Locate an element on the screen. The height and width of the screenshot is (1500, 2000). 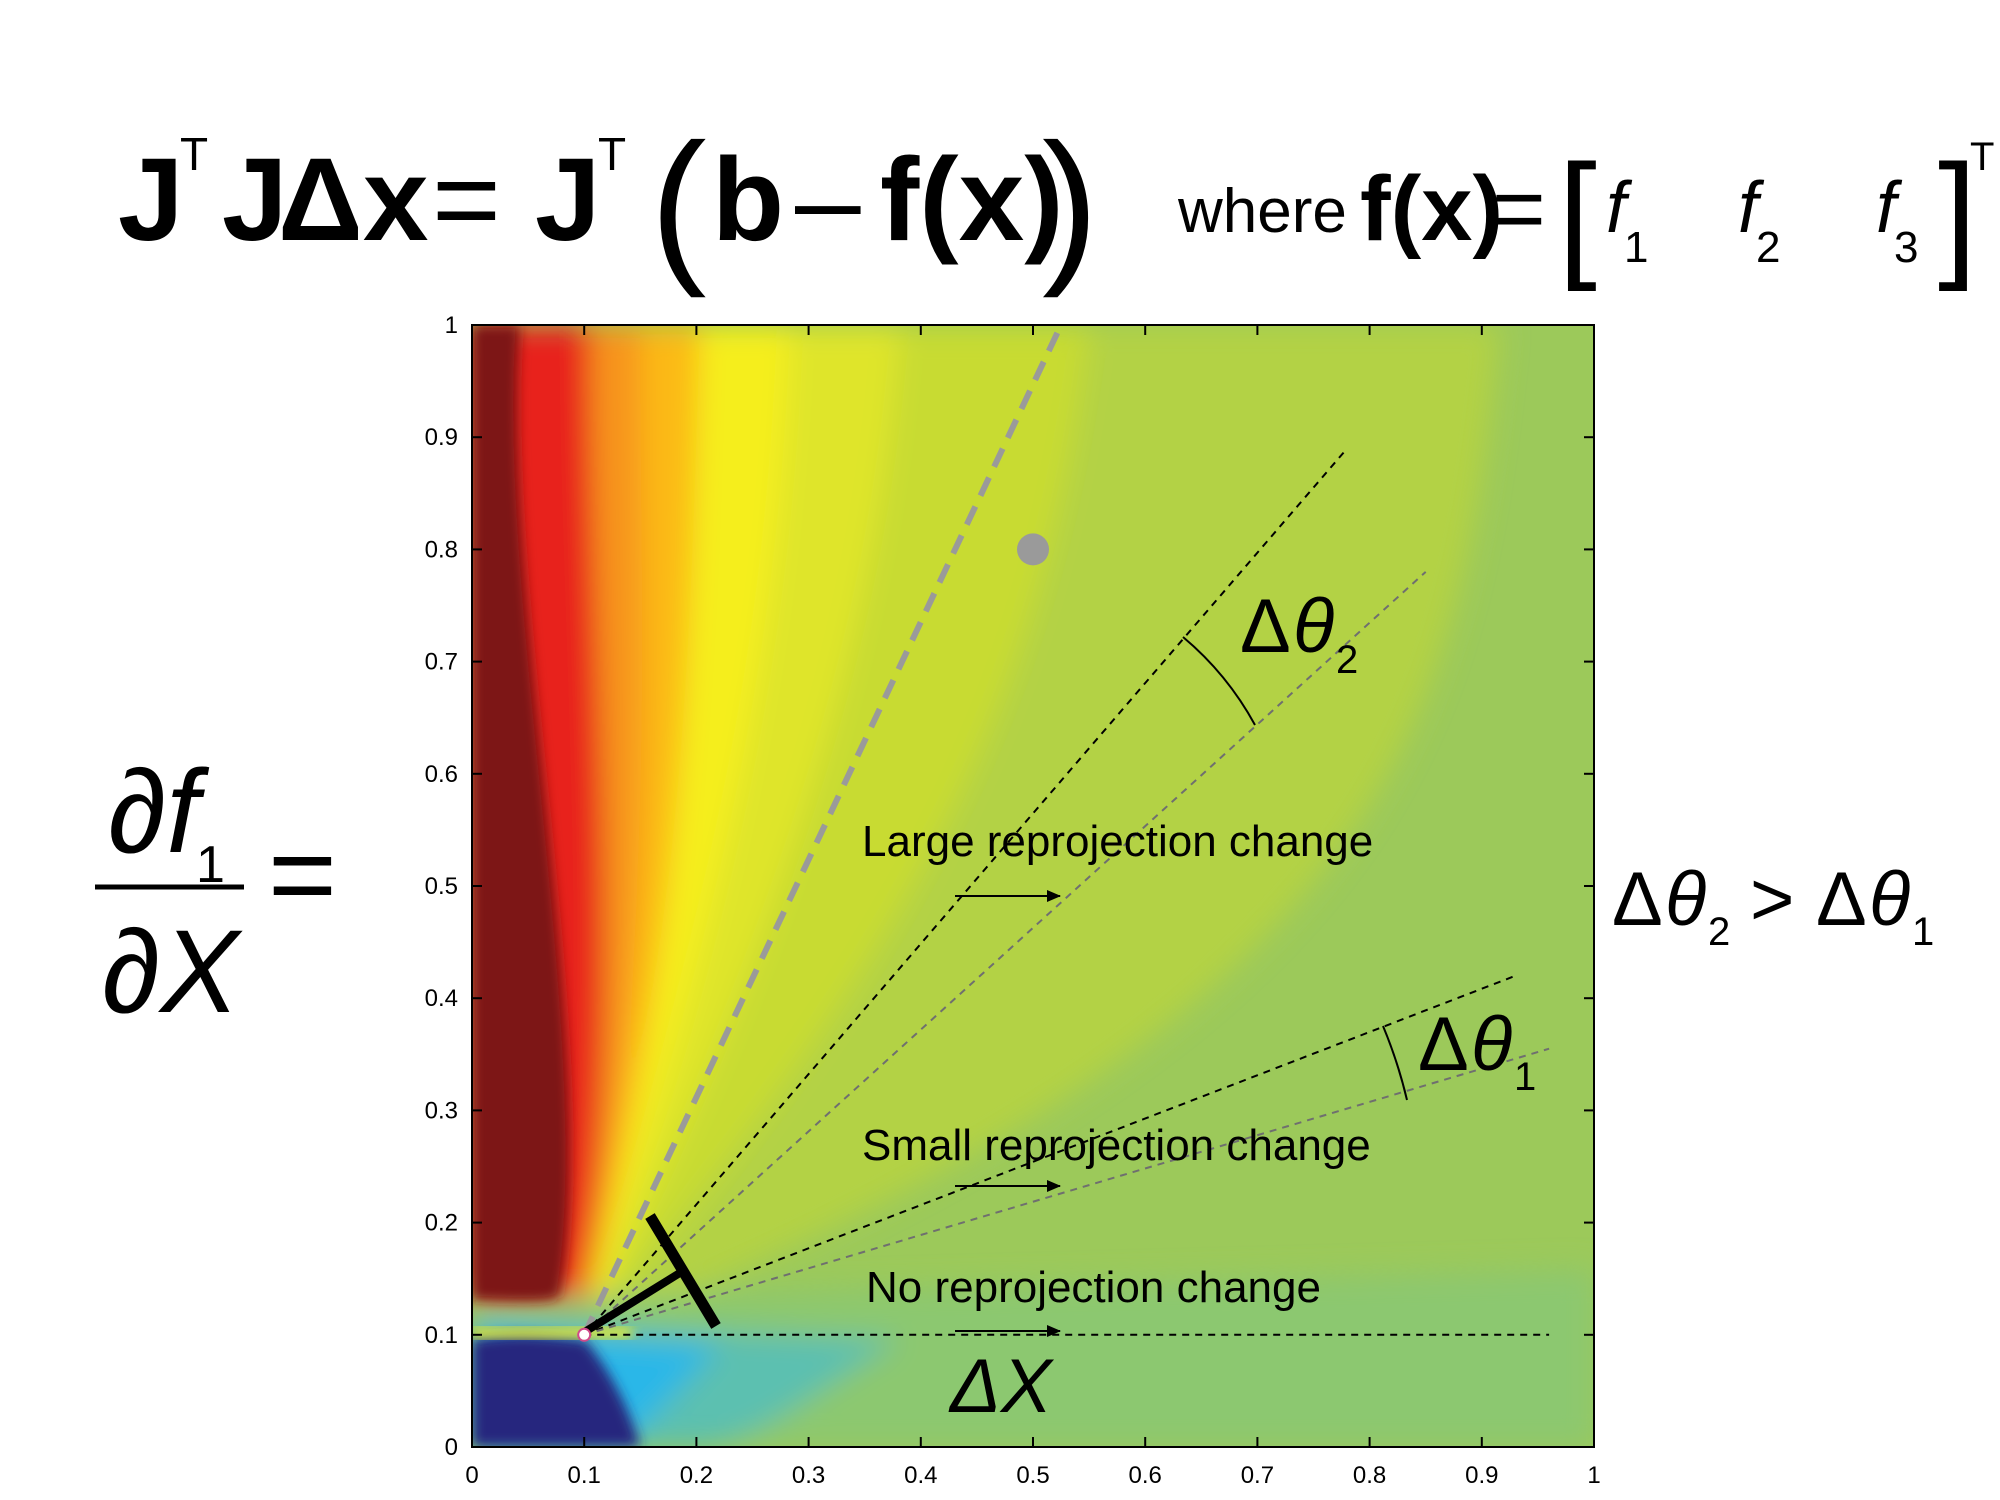
derivative-equals: = is located at coordinates (302, 875).